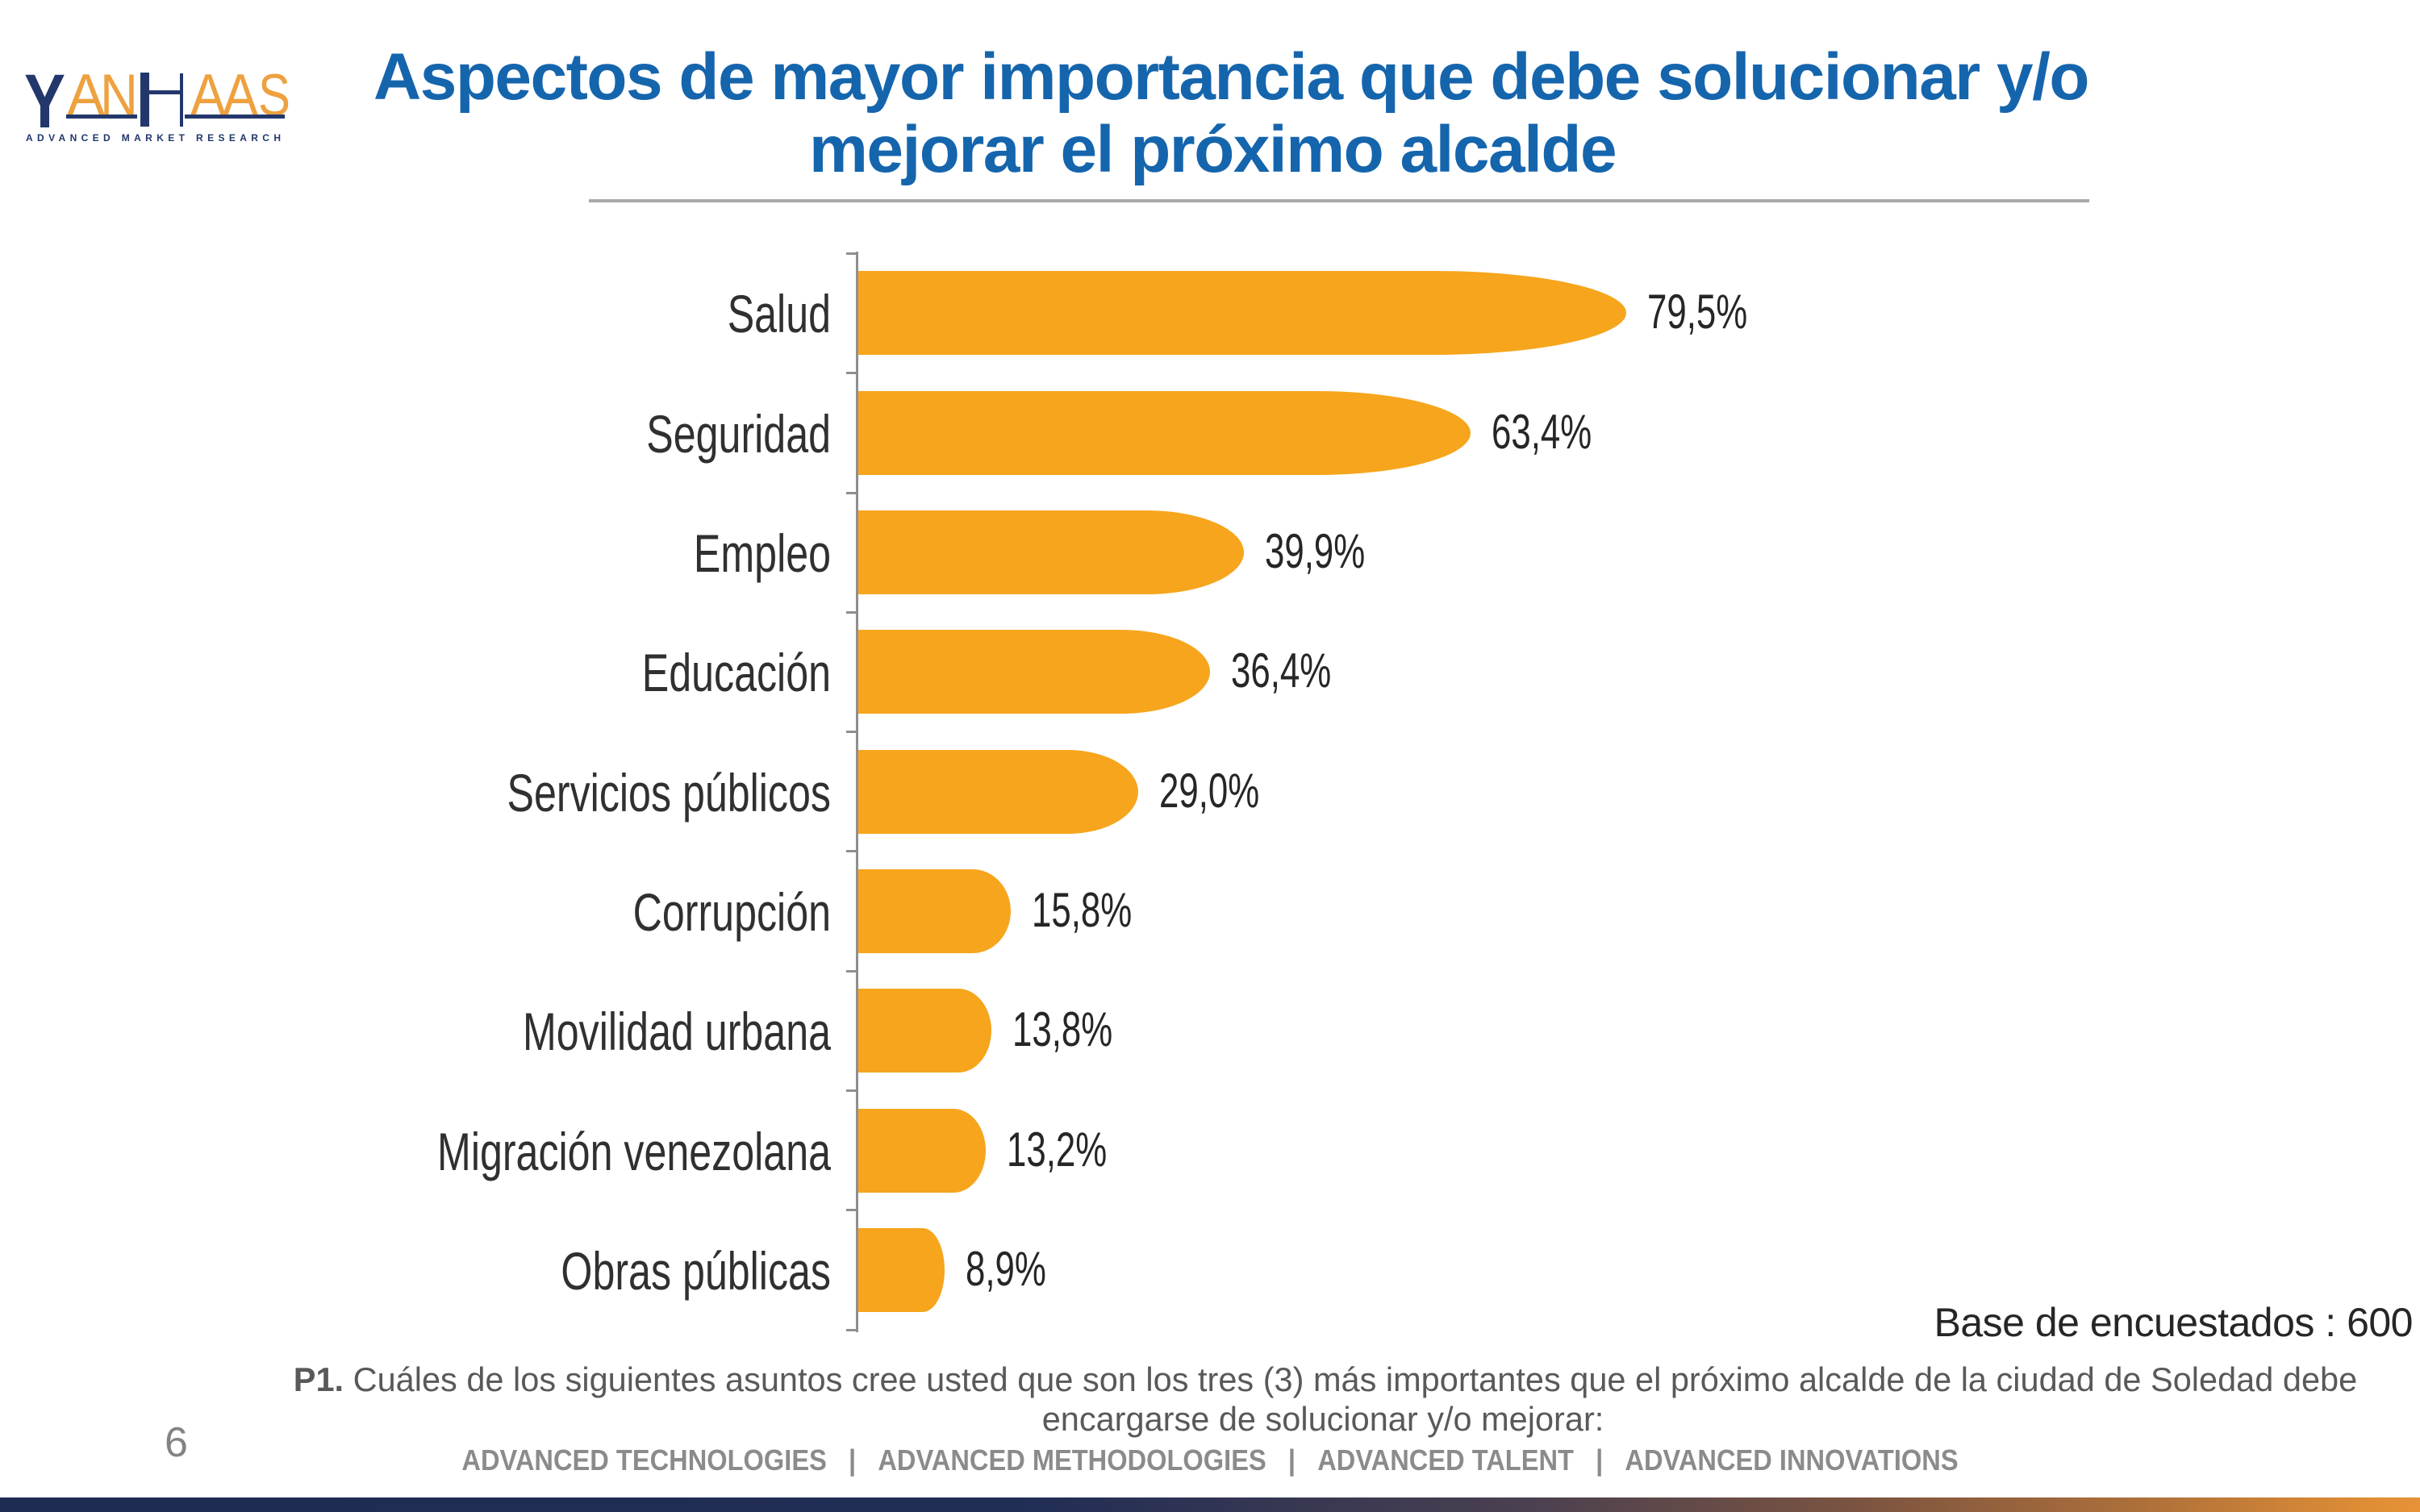  I want to click on svg-text: N, so click(119, 99).